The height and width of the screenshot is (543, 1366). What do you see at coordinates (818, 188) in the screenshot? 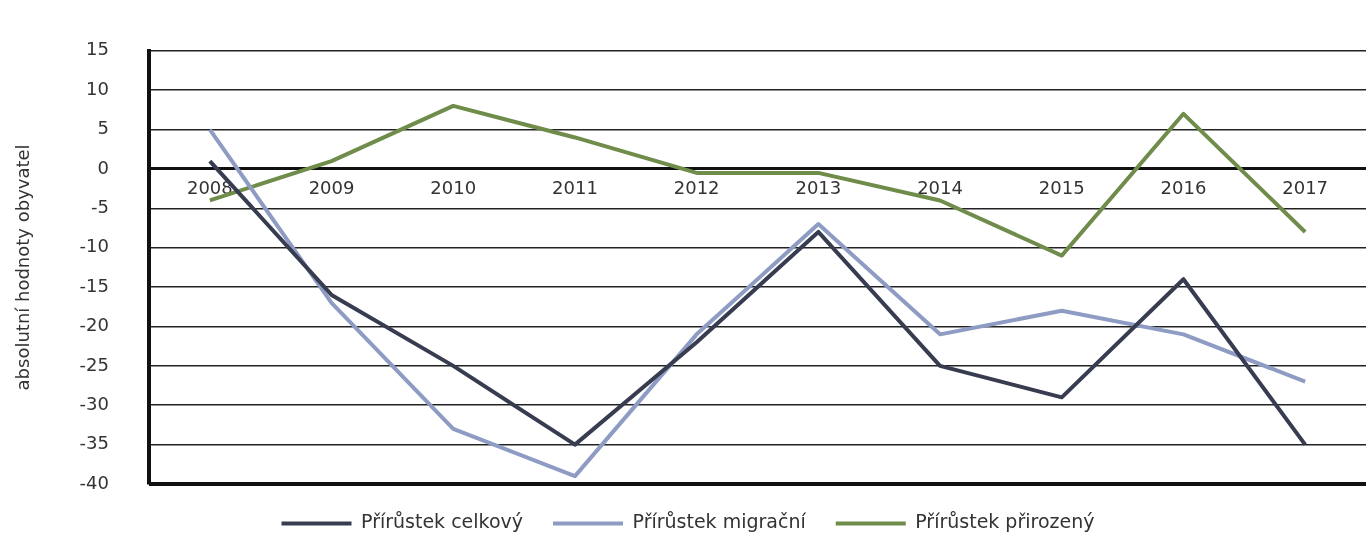
I see `x-tick-label: 2013` at bounding box center [818, 188].